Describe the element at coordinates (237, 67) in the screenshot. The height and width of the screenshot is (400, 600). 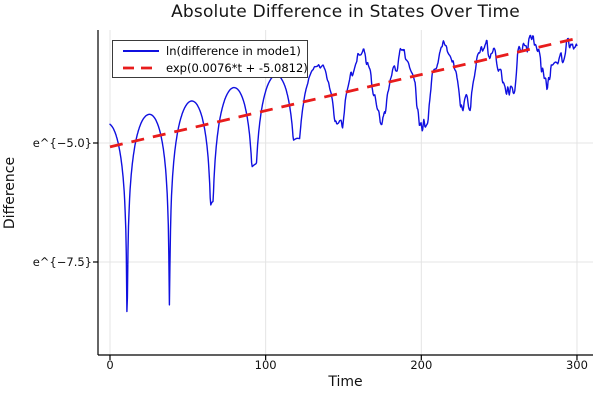
I see `legend-label-series2: exp(0.0076*t + -5.0812)` at that location.